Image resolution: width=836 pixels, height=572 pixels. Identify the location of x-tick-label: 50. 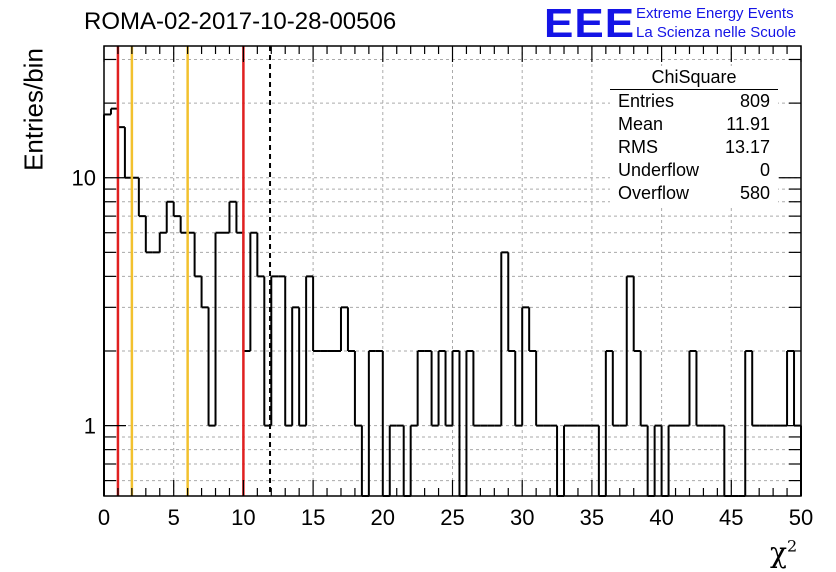
(801, 517).